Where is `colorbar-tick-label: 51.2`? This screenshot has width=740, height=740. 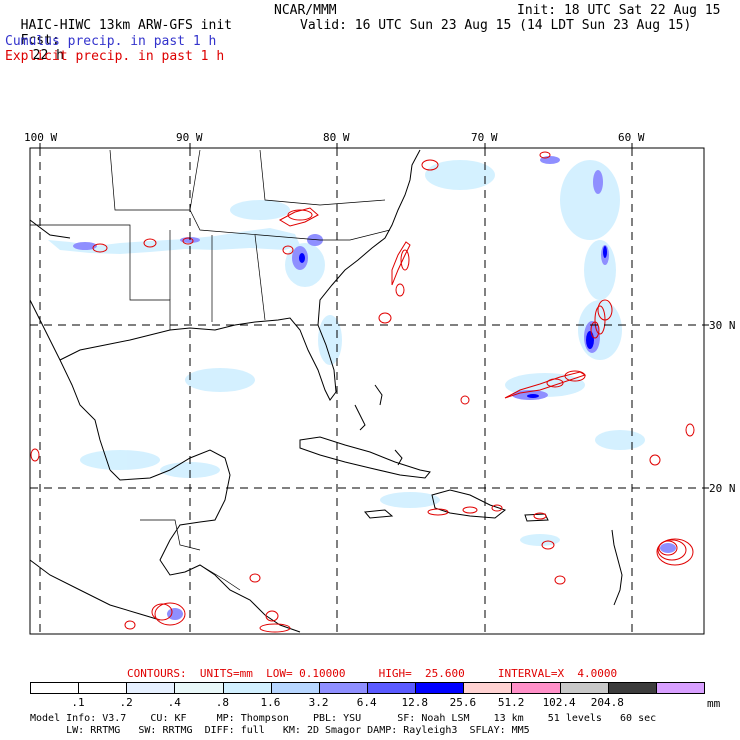 colorbar-tick-label: 51.2 is located at coordinates (511, 702).